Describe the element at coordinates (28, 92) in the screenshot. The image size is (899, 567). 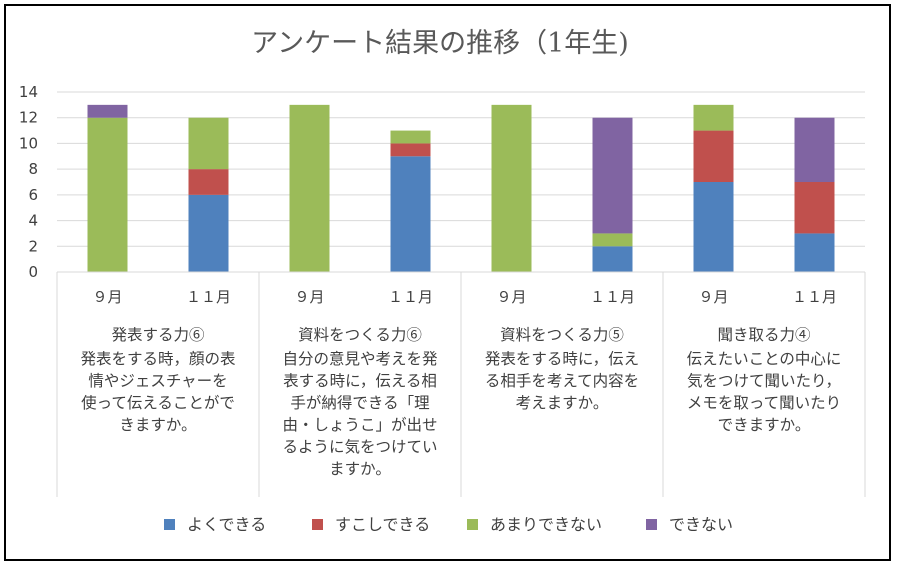
I see `y-tick-label: 14` at that location.